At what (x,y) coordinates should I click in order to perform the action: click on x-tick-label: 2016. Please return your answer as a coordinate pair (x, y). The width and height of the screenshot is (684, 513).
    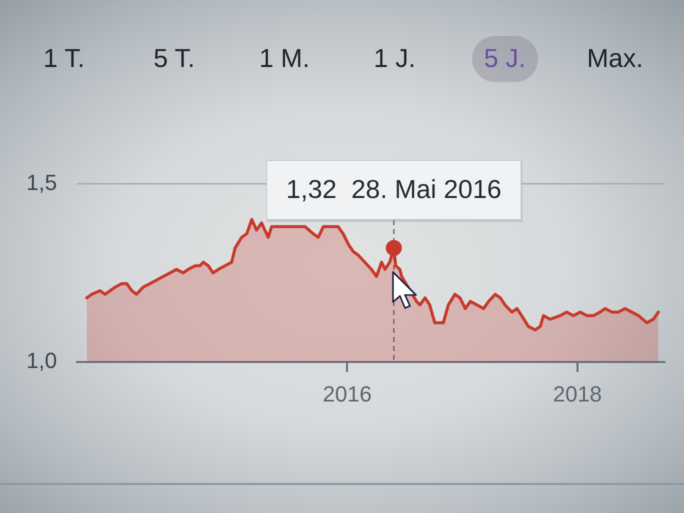
    Looking at the image, I should click on (347, 393).